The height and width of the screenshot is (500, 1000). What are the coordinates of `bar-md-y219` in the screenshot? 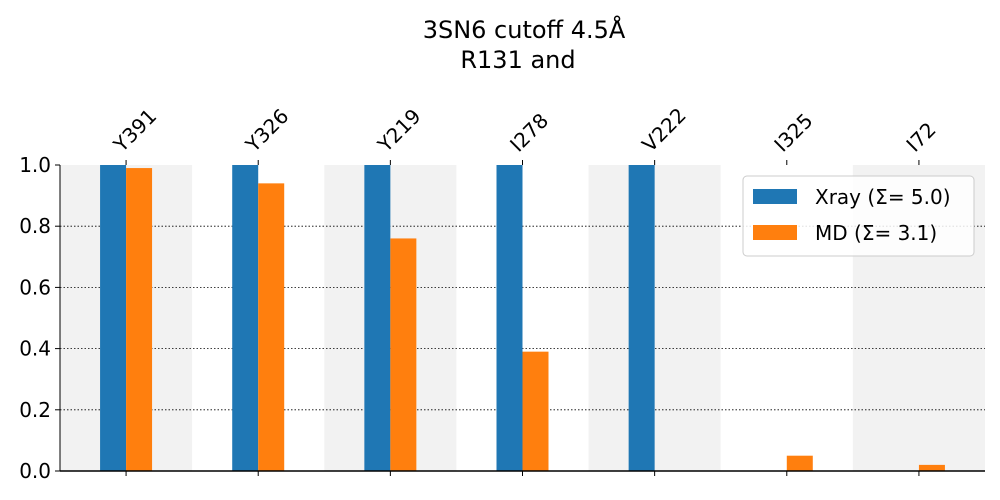 It's located at (403, 354).